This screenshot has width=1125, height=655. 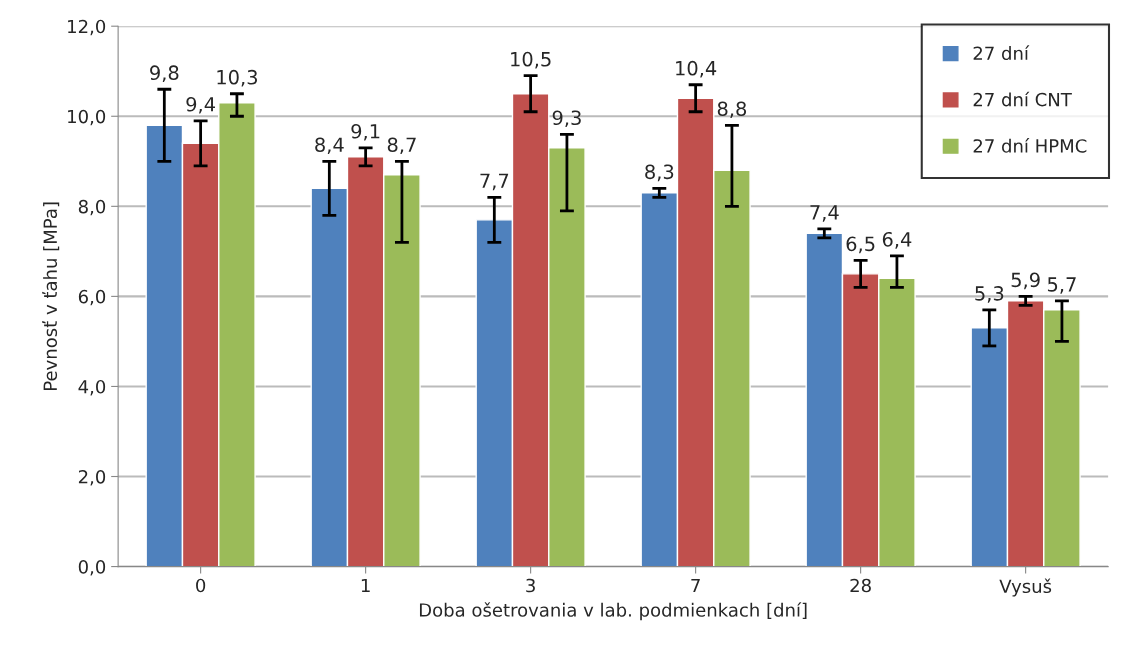 What do you see at coordinates (732, 110) in the screenshot?
I see `data-label: 8,8` at bounding box center [732, 110].